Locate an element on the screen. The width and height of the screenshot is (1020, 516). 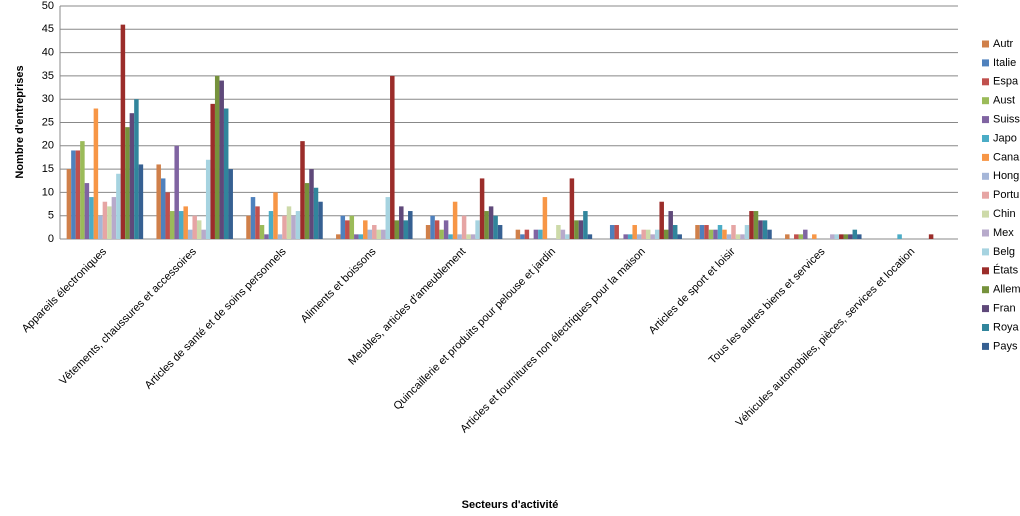
legend-label: Cana is located at coordinates (1006, 157).